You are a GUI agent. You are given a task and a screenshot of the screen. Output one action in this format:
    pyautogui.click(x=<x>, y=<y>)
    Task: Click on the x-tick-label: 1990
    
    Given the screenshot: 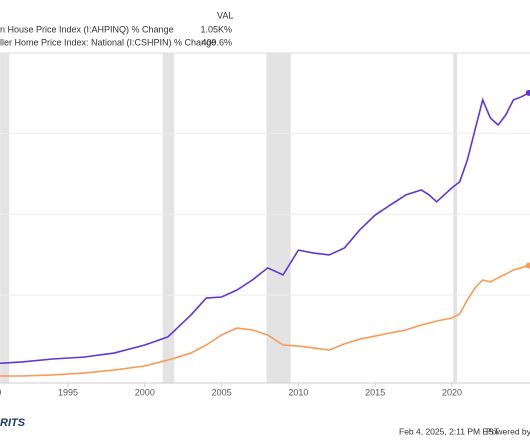 What is the action you would take?
    pyautogui.click(x=0, y=392)
    